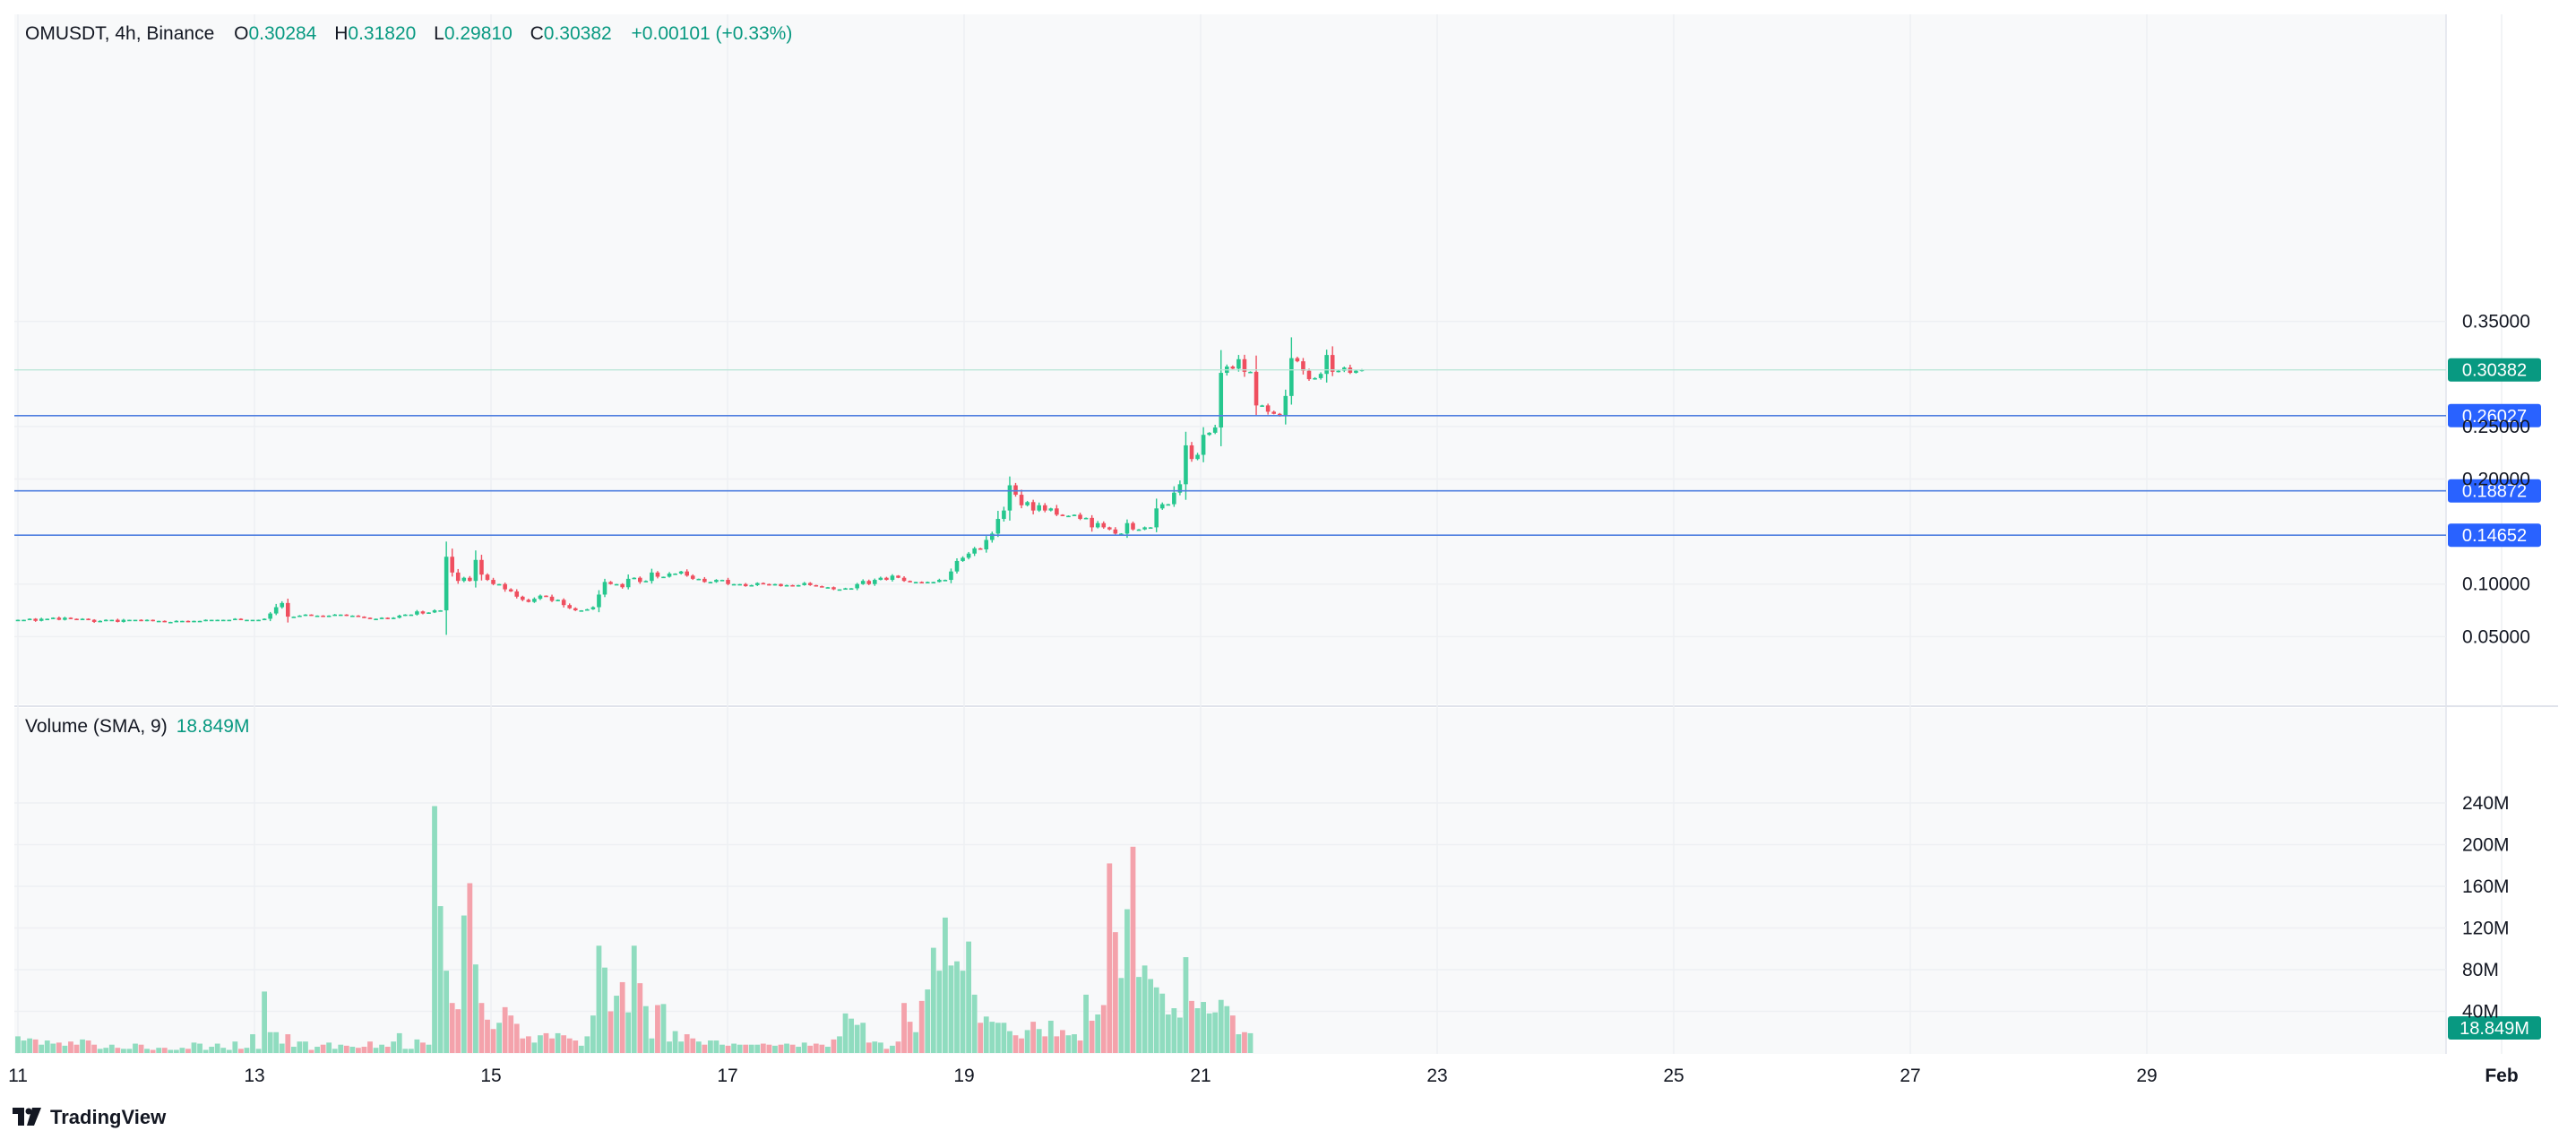  I want to click on y-tick-label: 0.05000, so click(2496, 637).